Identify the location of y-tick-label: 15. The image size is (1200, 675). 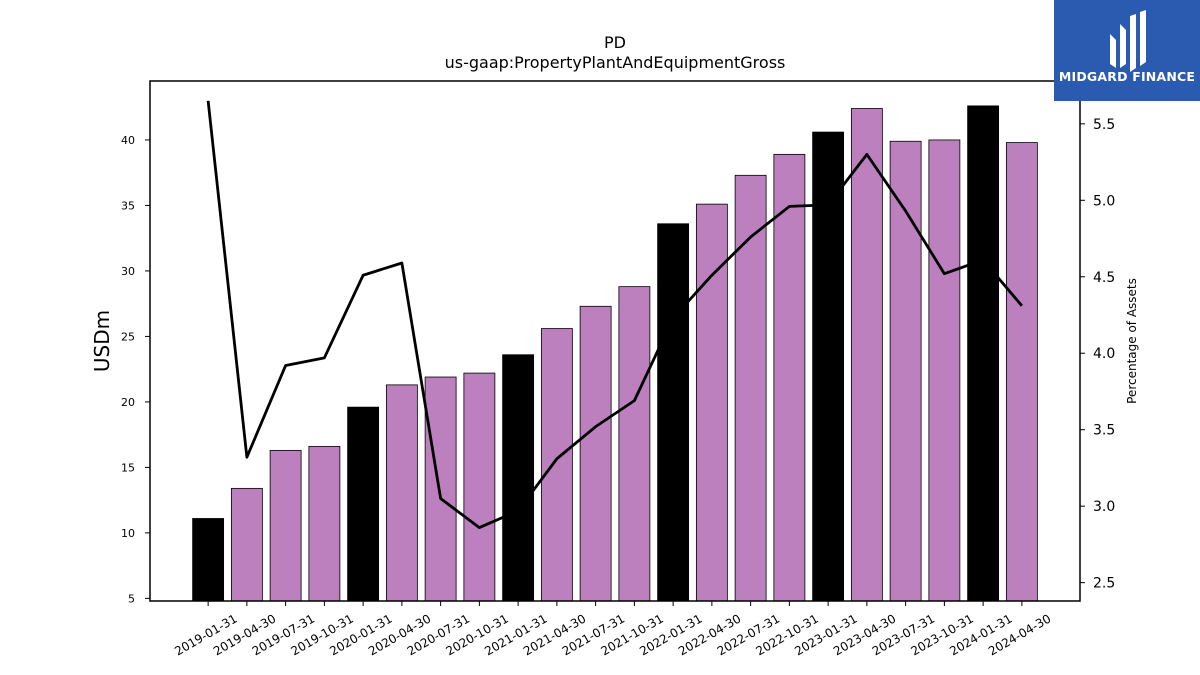
(128, 467).